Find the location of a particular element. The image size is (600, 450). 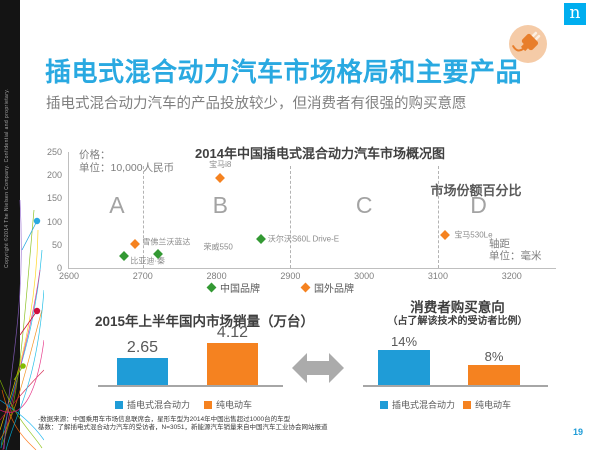

segment-label: B is located at coordinates (220, 205).